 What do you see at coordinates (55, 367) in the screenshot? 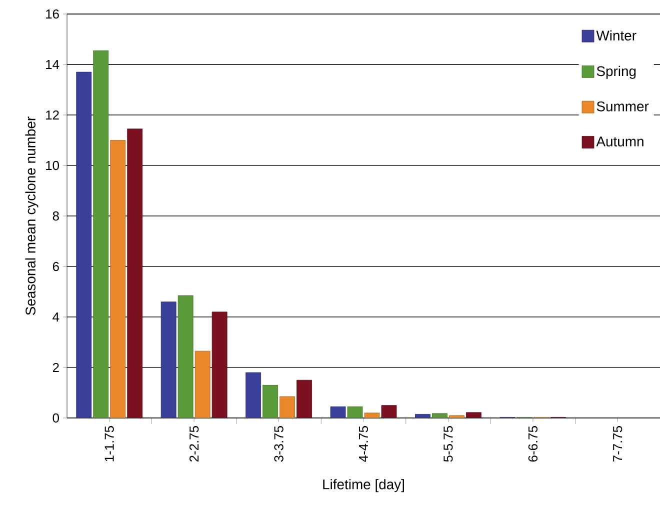
I see `y-tick-label: 2` at bounding box center [55, 367].